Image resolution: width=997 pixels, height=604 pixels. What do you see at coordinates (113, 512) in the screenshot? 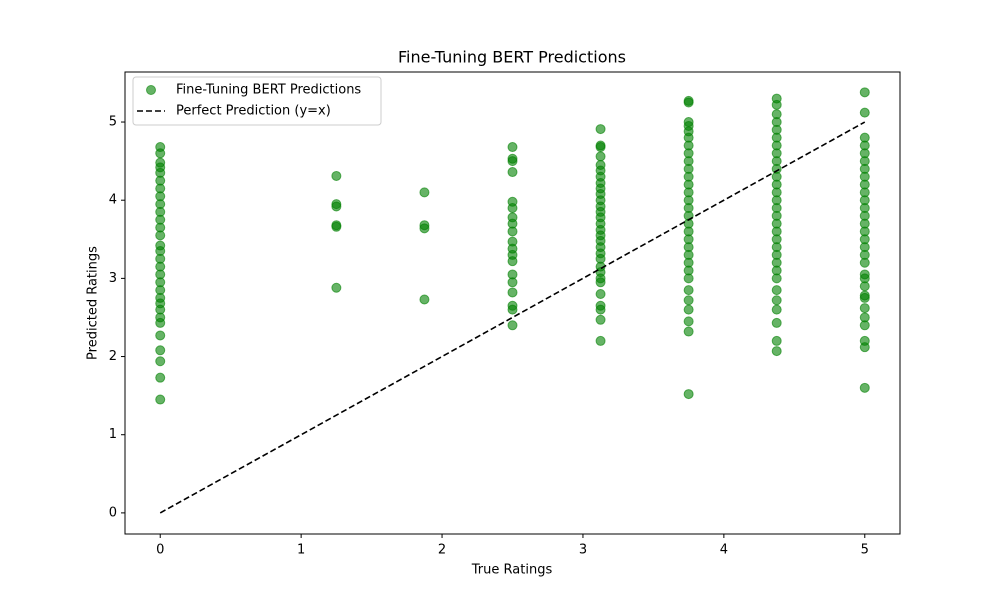
I see `y-tick-label: 0` at bounding box center [113, 512].